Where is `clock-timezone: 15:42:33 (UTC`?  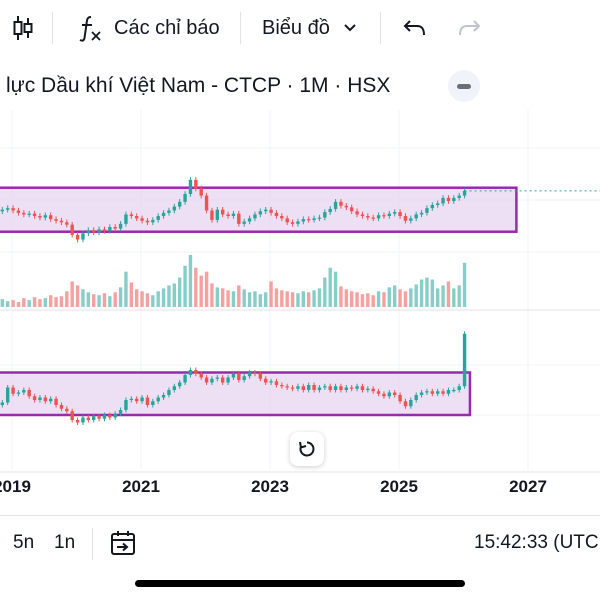 clock-timezone: 15:42:33 (UTC is located at coordinates (536, 542).